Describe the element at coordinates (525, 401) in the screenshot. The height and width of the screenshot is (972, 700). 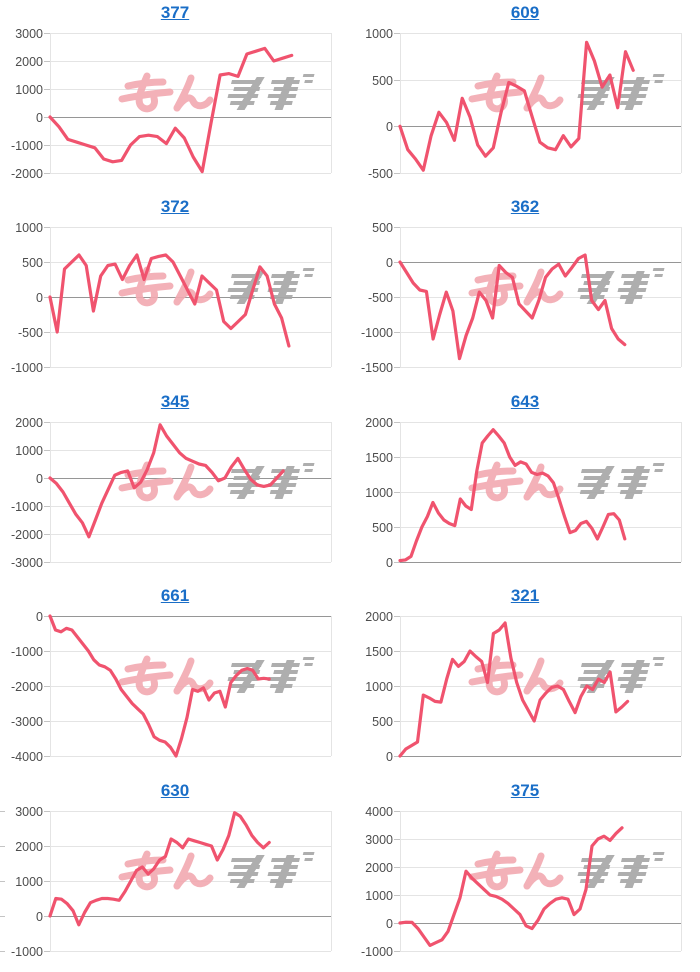
I see `chart-title-link: 643` at that location.